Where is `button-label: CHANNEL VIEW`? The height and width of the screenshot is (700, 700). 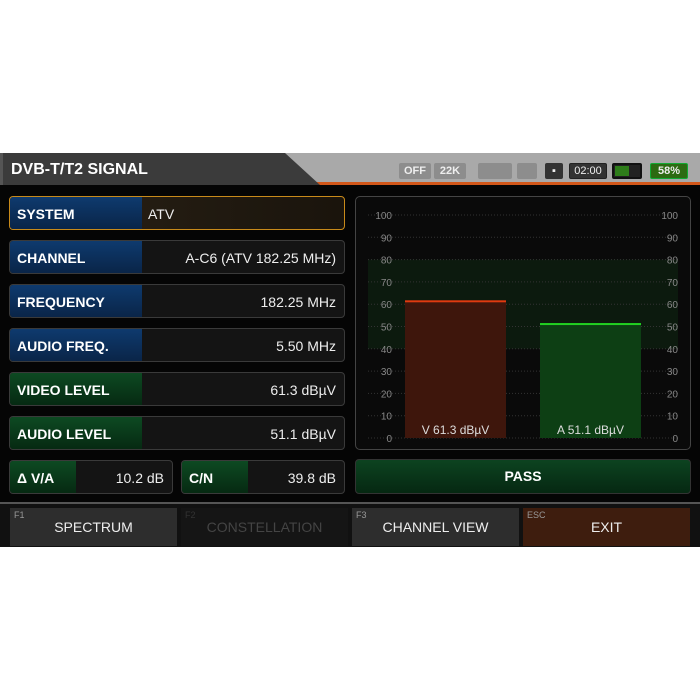
button-label: CHANNEL VIEW is located at coordinates (435, 527).